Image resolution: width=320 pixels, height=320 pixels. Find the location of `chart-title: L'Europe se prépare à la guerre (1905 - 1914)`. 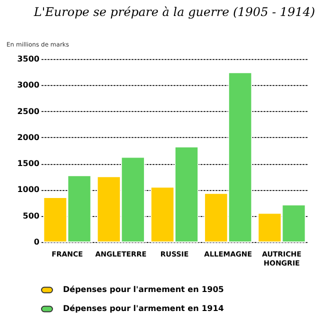

chart-title: L'Europe se prépare à la guerre (1905 - 1914) is located at coordinates (174, 12).